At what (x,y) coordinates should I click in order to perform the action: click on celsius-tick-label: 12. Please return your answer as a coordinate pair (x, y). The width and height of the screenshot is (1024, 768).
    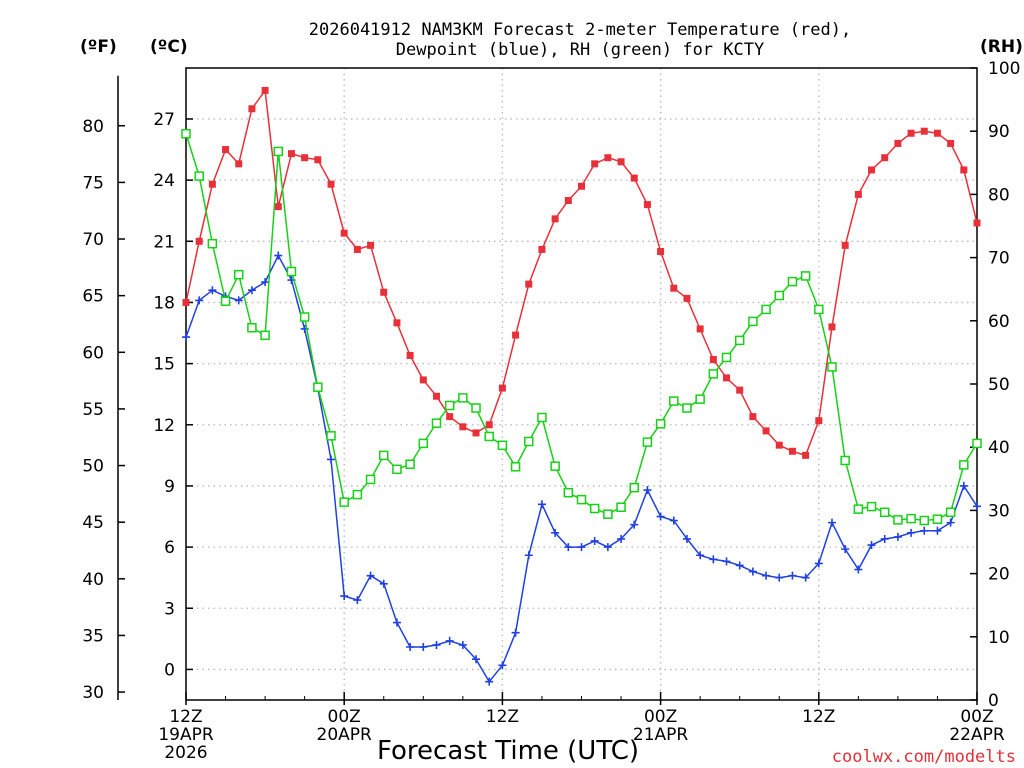
    Looking at the image, I should click on (164, 426).